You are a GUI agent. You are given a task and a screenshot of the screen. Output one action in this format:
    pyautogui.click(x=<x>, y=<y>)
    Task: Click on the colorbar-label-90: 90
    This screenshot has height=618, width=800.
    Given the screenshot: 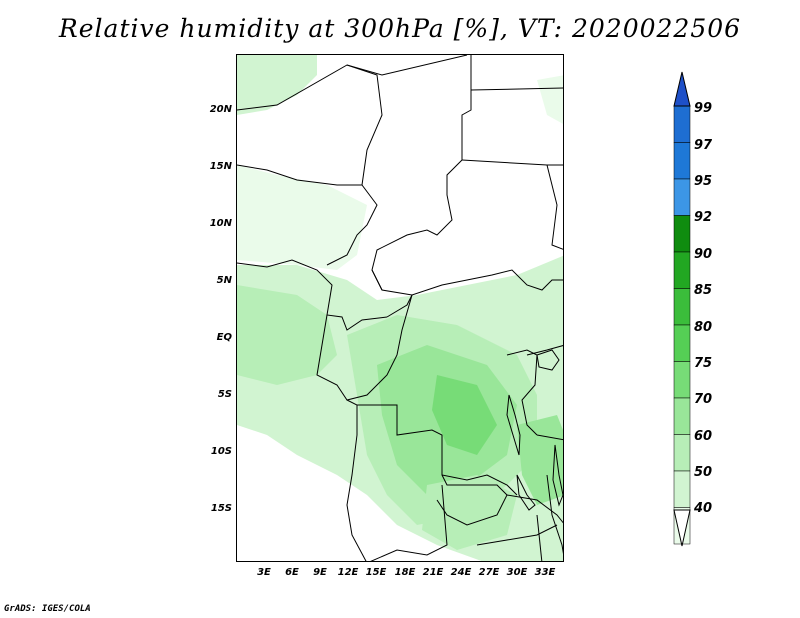 What is the action you would take?
    pyautogui.click(x=703, y=254)
    